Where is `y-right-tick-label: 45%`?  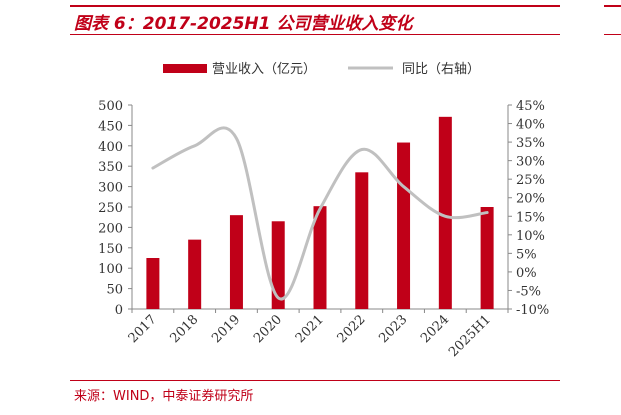
y-right-tick-label: 45% is located at coordinates (530, 106).